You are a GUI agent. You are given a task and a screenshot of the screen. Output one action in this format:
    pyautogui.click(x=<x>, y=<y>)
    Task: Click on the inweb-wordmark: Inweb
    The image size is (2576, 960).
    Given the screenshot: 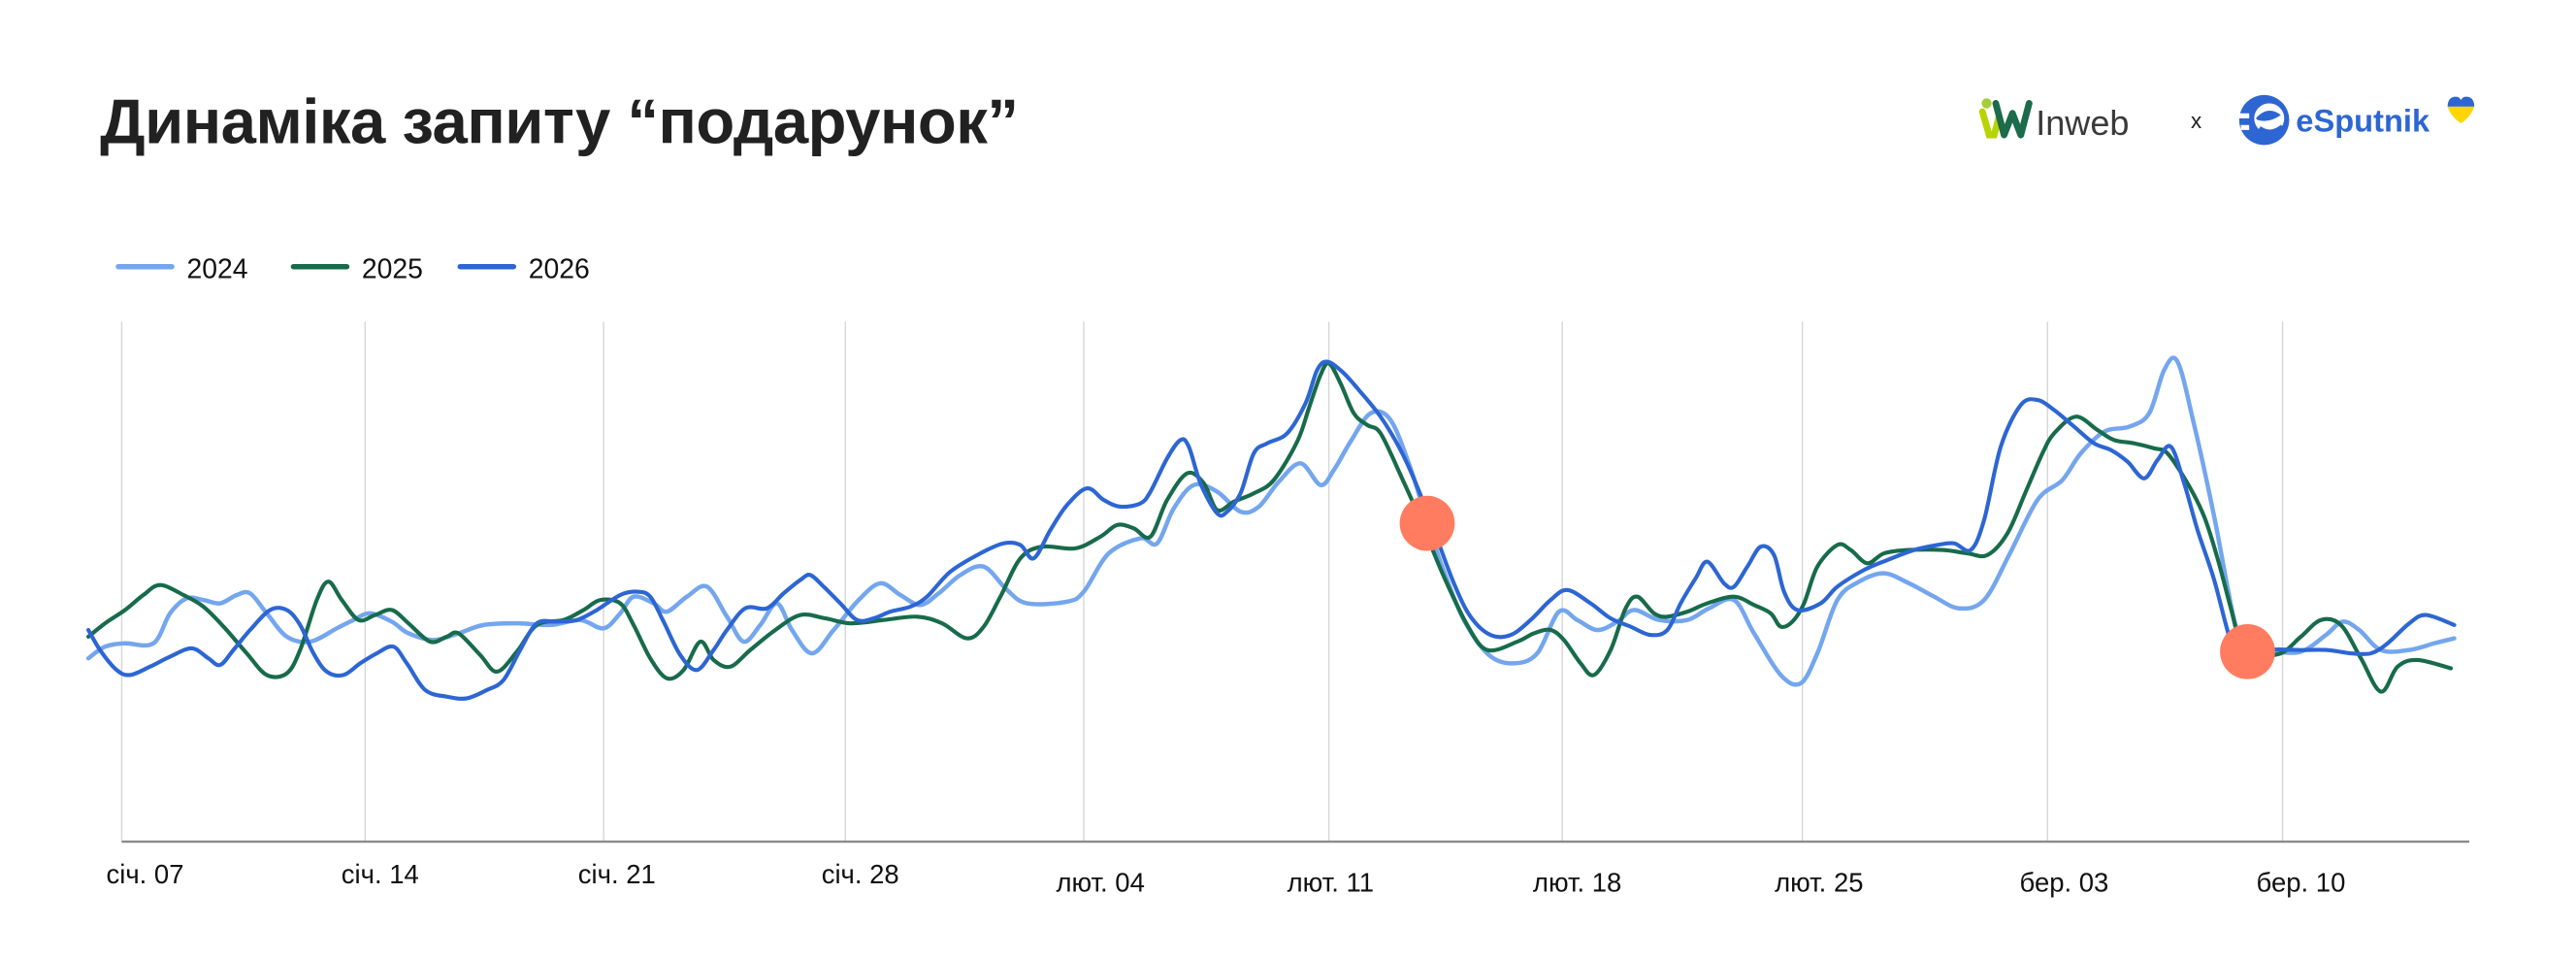 What is the action you would take?
    pyautogui.click(x=2082, y=123)
    